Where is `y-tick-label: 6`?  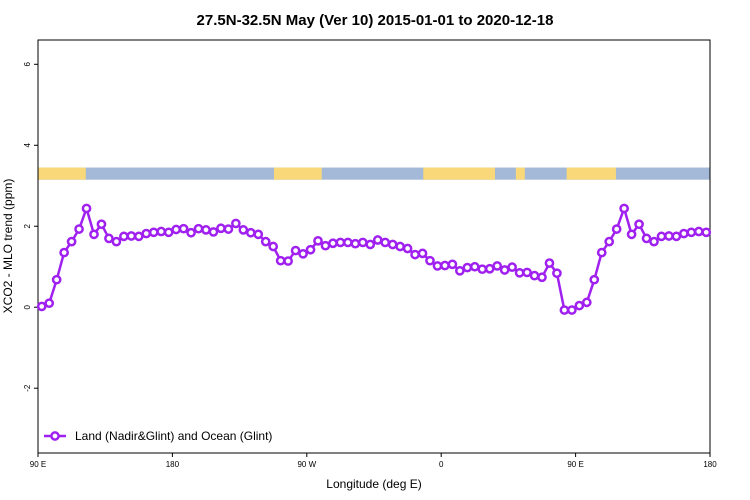
y-tick-label: 6 is located at coordinates (27, 64).